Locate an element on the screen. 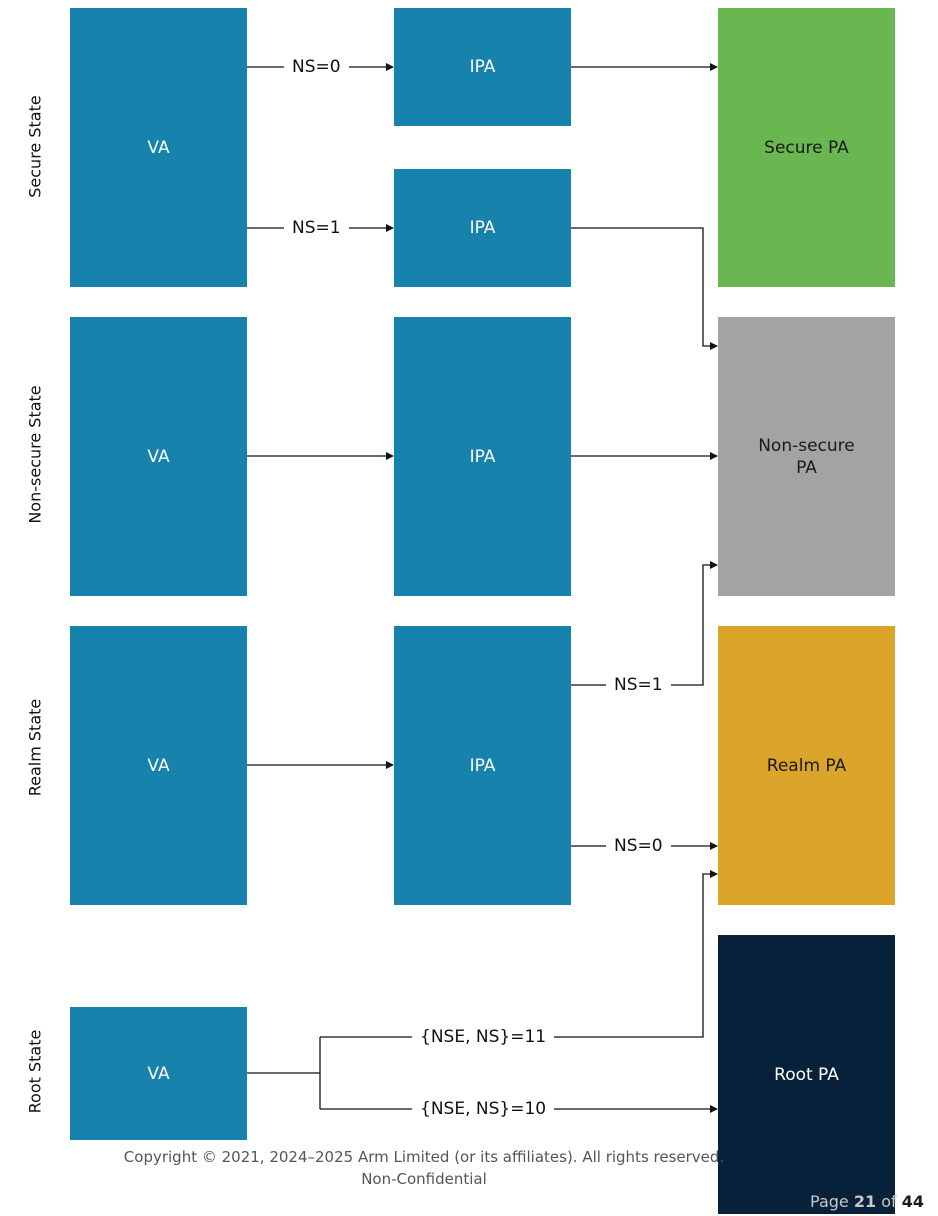 This screenshot has width=938, height=1216. realm-pa-block: Realm PA is located at coordinates (806, 765).